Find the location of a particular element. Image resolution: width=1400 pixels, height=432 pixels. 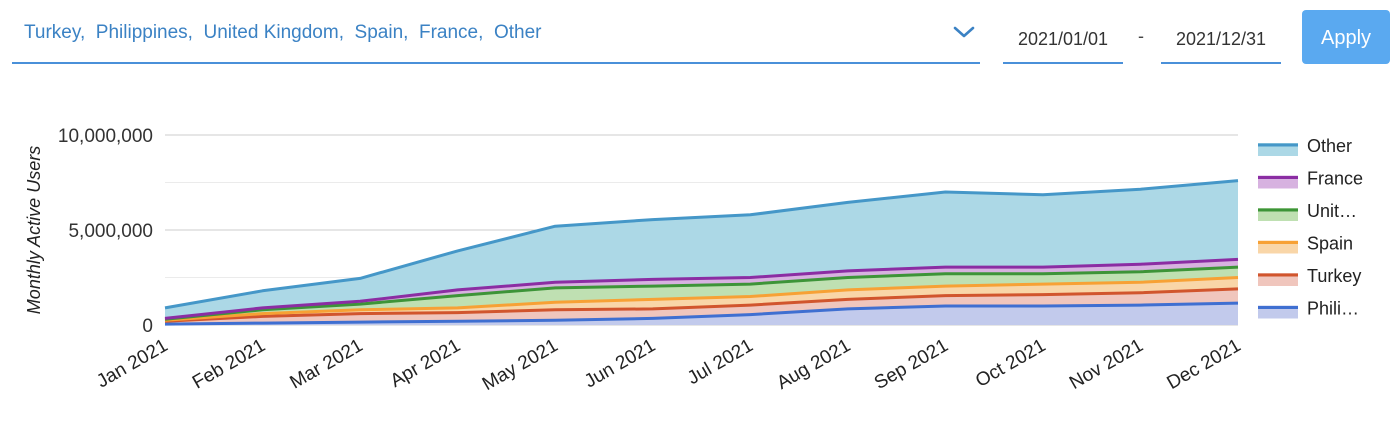

legend-item: Spain is located at coordinates (1305, 244).